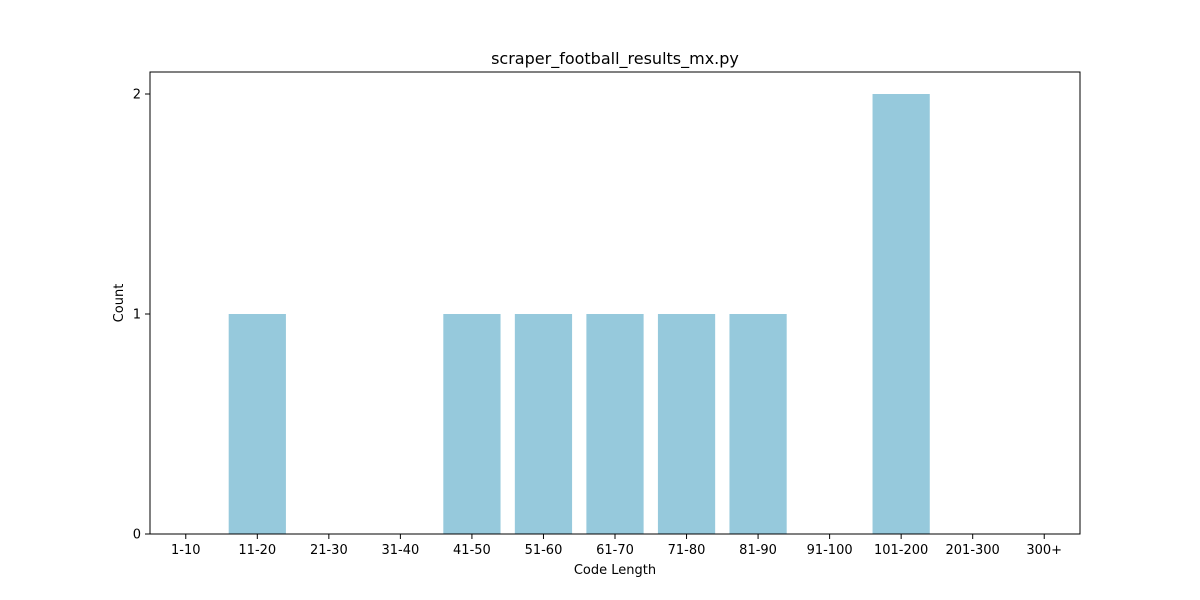  I want to click on y-tick-label: 0, so click(137, 535).